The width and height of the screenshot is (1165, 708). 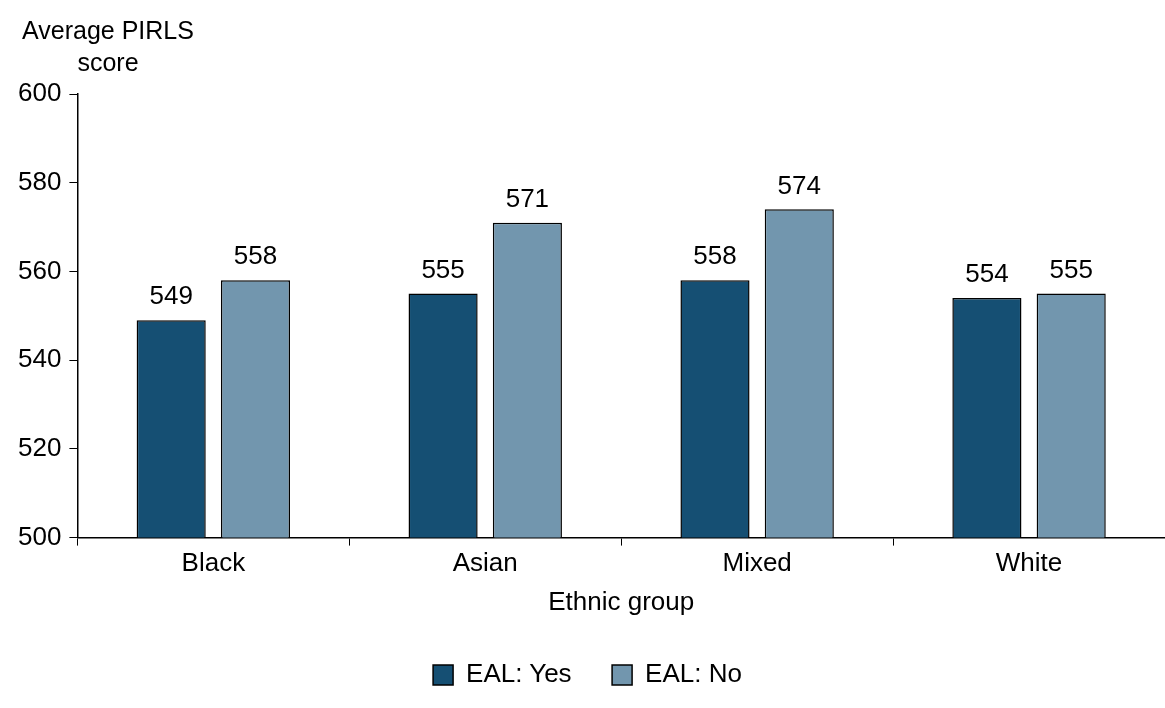 I want to click on x-tick-label: Black, so click(x=214, y=562).